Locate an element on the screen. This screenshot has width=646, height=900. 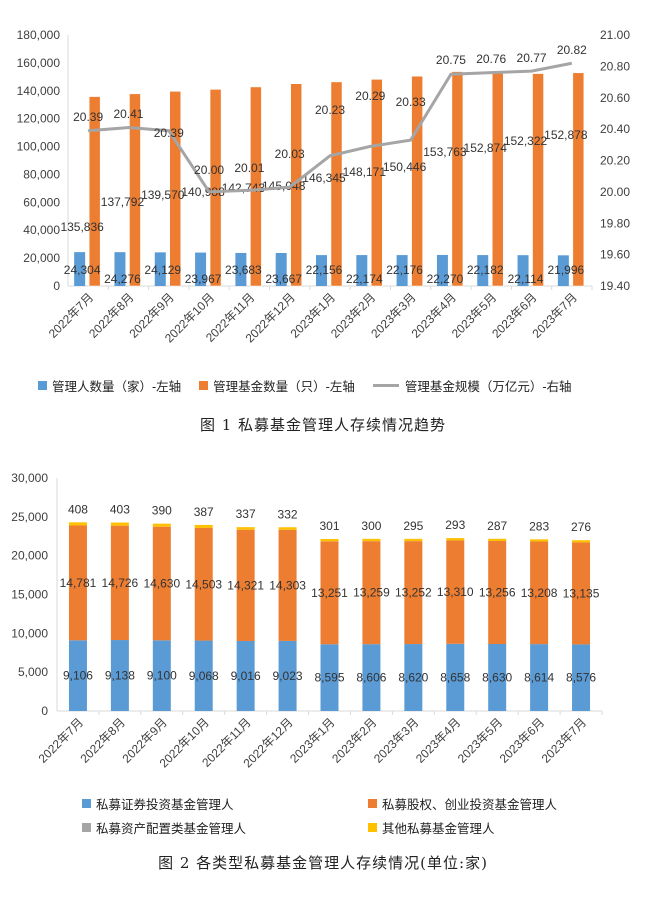
left-axis-tick: 100,000 is located at coordinates (39, 147).